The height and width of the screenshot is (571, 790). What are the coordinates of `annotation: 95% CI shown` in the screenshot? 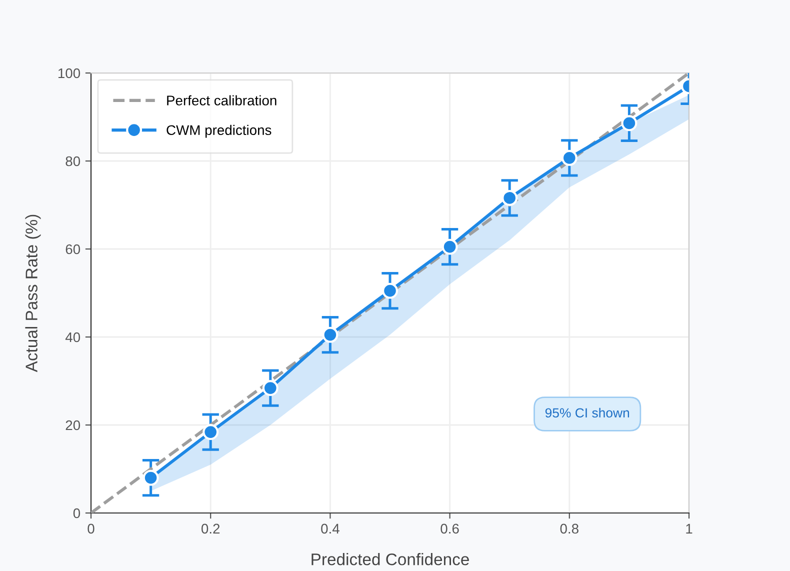 It's located at (587, 413).